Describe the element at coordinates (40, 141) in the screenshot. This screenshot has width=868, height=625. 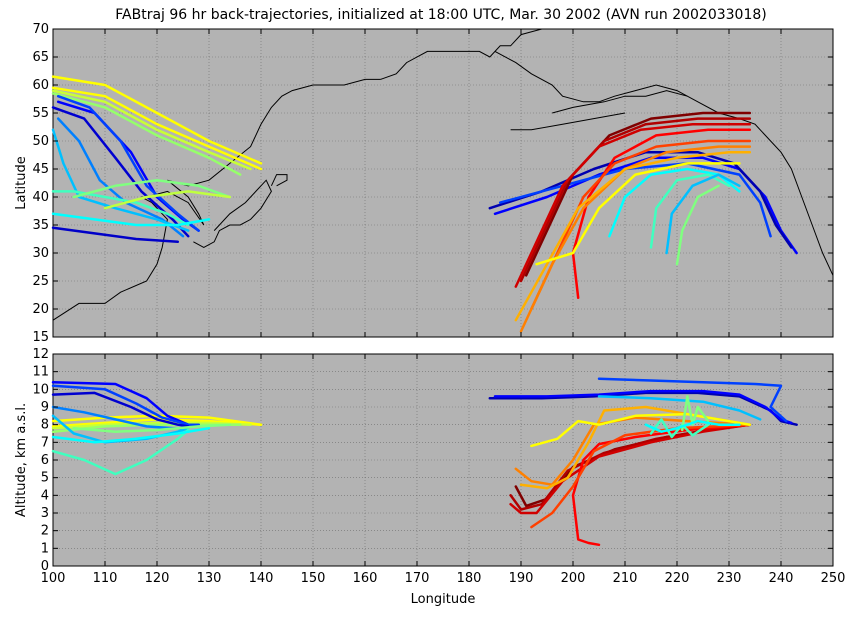
I see `y-tick-label: 50` at that location.